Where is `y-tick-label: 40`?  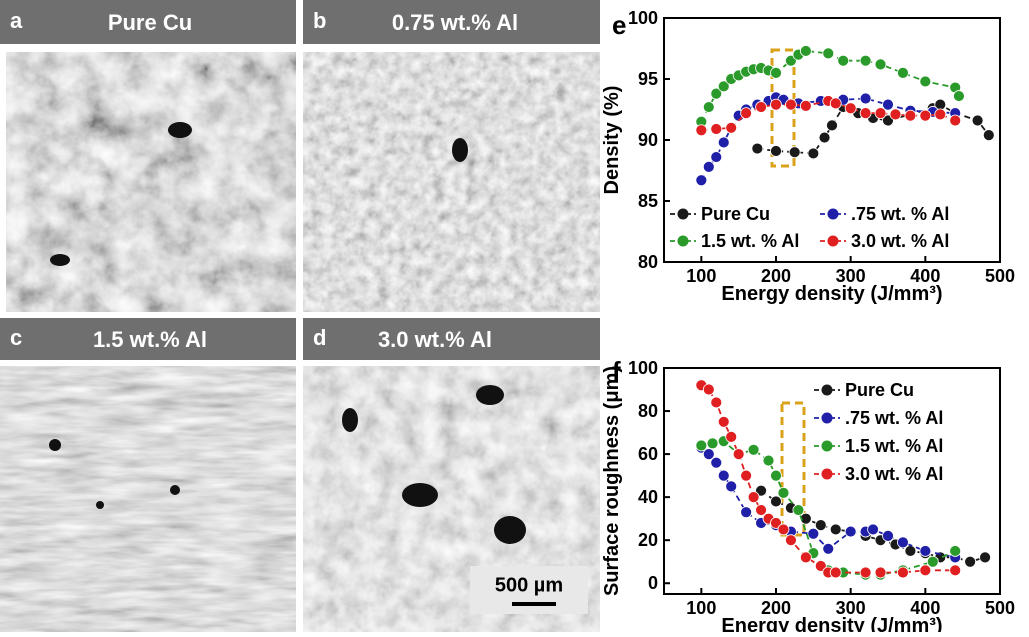 y-tick-label: 40 is located at coordinates (648, 497).